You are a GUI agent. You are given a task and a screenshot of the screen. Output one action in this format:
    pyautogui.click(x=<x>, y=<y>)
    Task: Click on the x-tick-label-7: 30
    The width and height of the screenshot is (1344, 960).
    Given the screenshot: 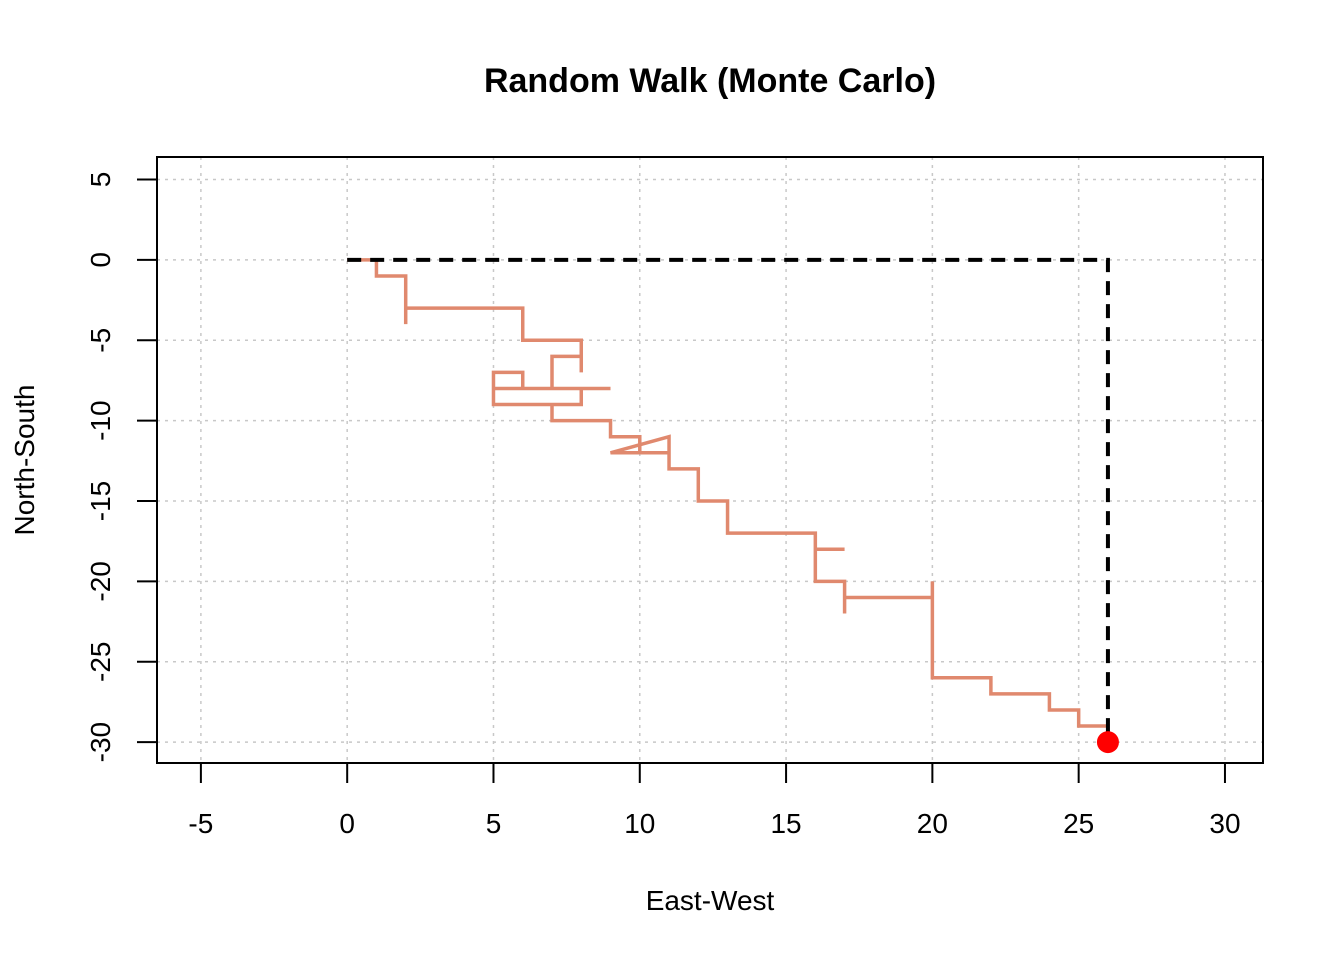 What is the action you would take?
    pyautogui.click(x=1224, y=823)
    